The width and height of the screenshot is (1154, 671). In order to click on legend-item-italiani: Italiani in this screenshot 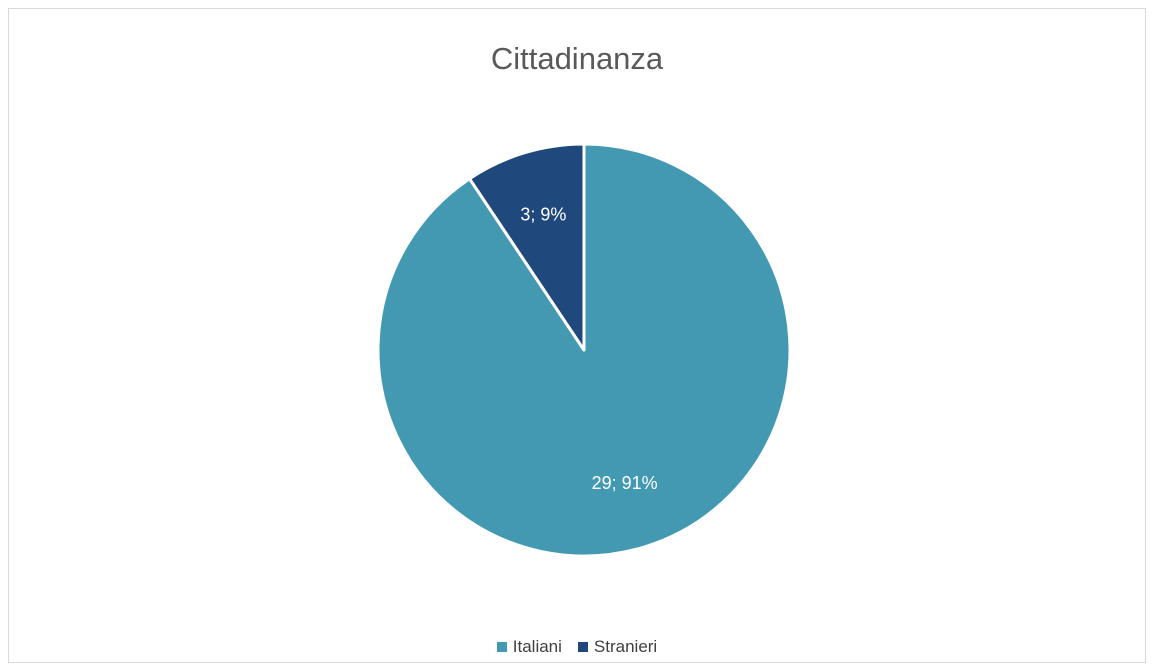, I will do `click(529, 647)`.